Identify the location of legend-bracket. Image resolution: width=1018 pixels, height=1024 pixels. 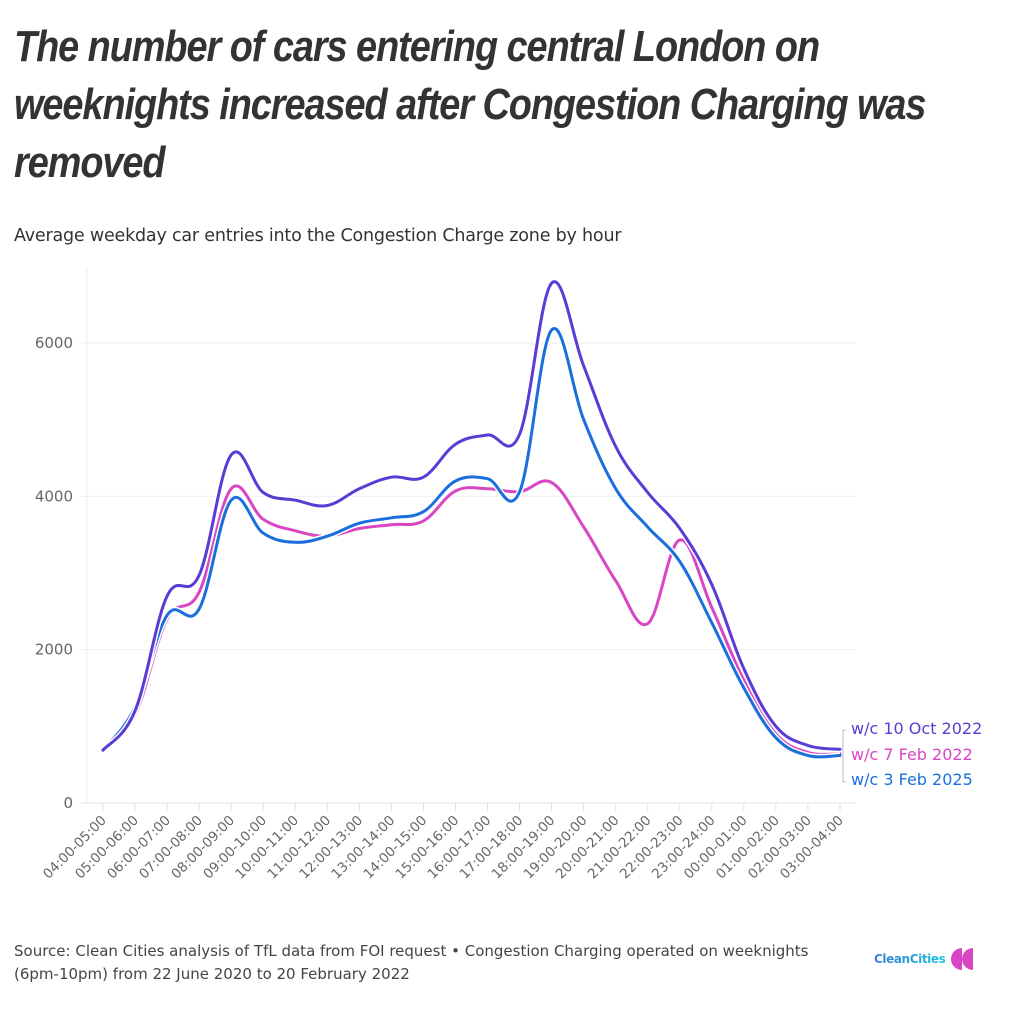
(844, 756).